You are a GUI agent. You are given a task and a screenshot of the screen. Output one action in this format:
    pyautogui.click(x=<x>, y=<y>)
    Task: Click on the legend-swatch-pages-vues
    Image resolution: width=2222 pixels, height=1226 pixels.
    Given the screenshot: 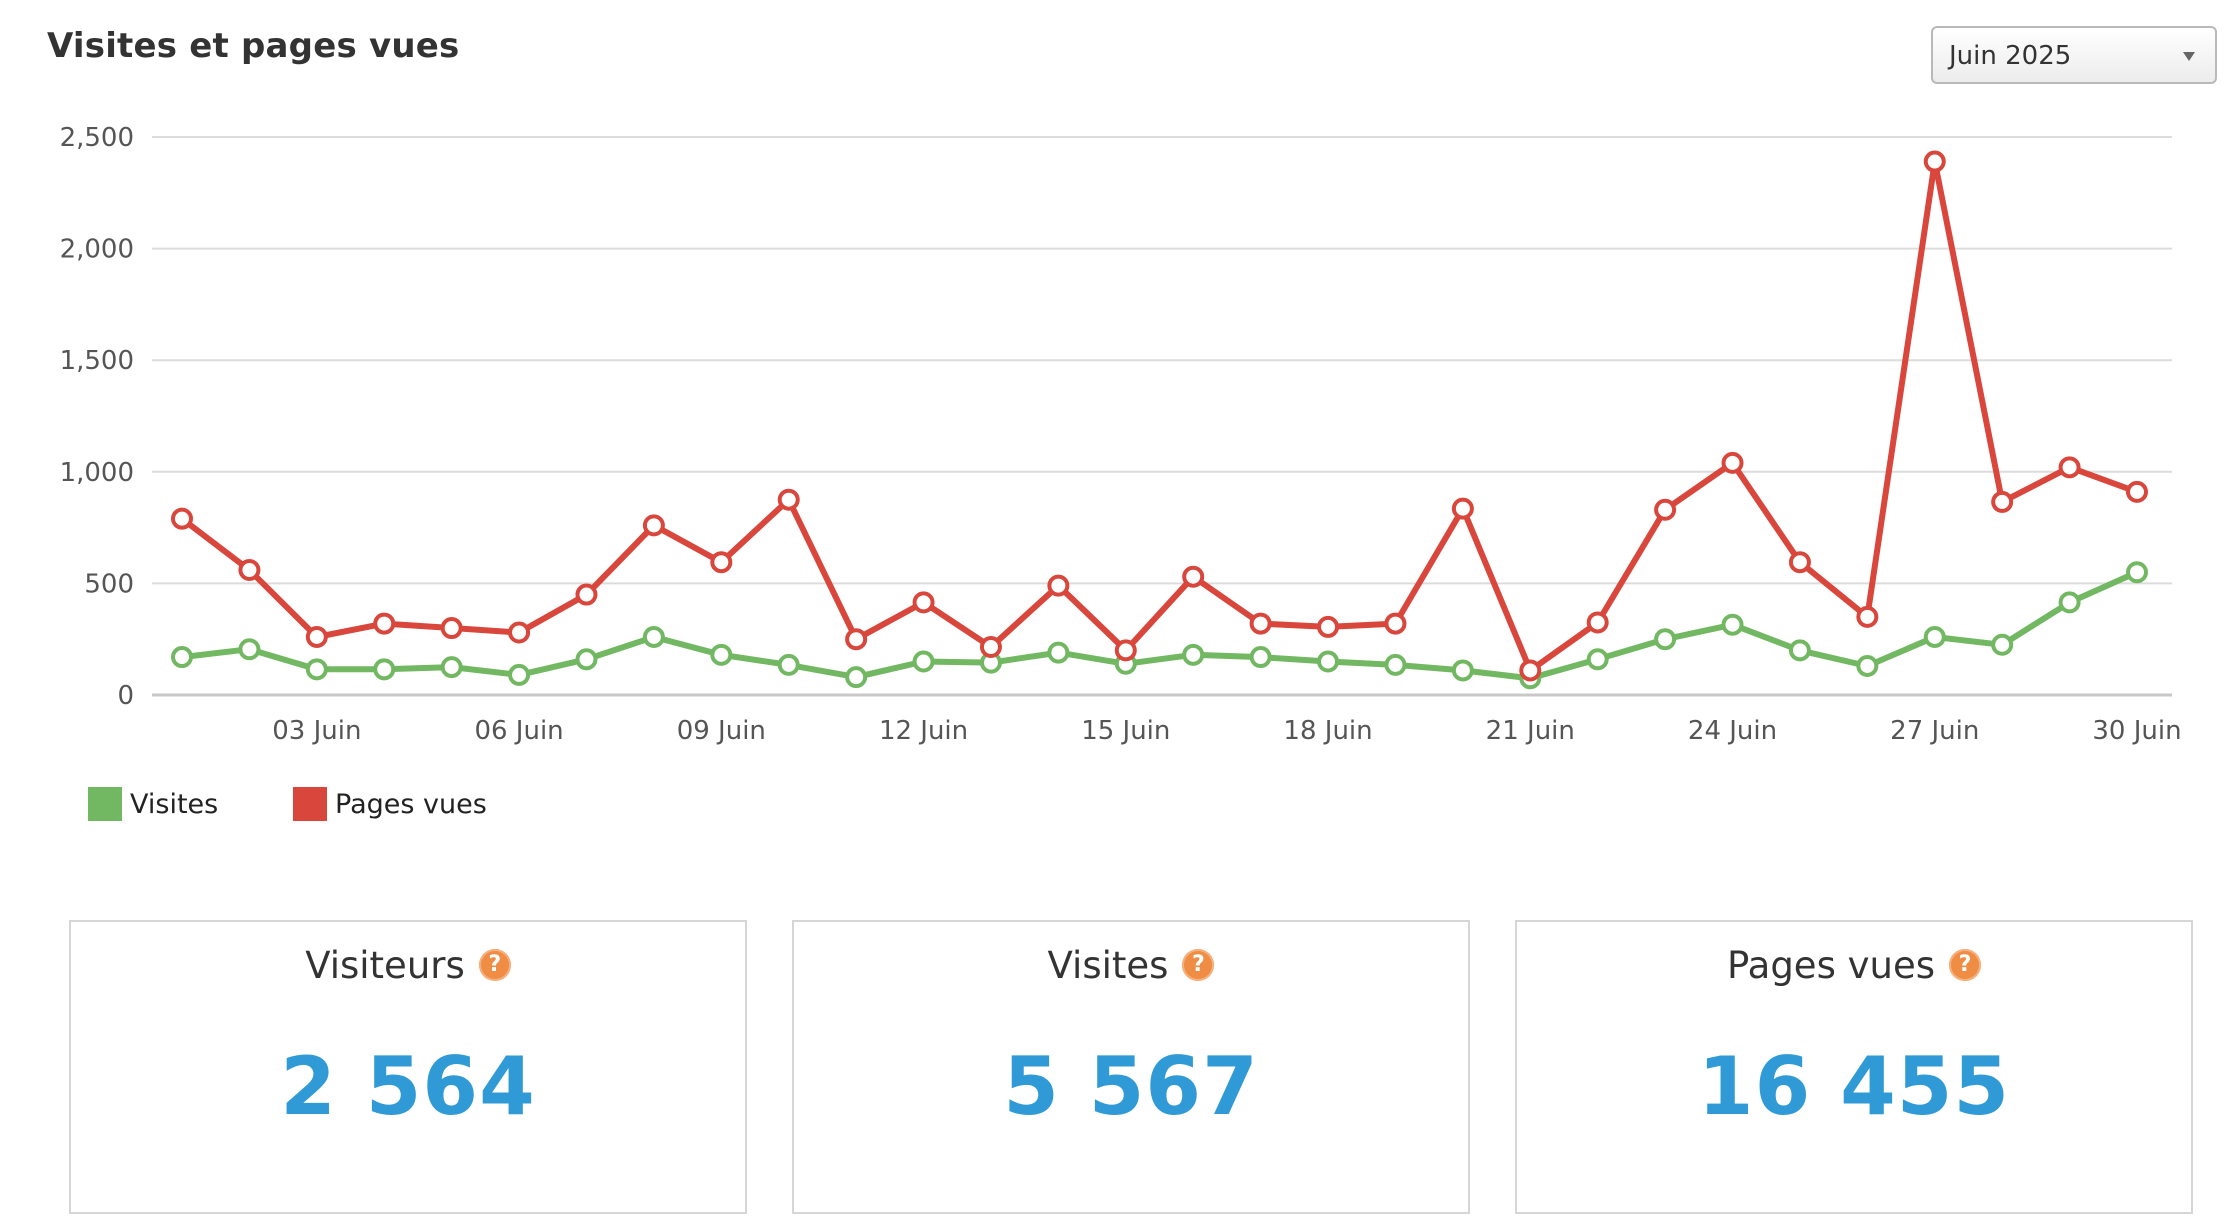 What is the action you would take?
    pyautogui.click(x=310, y=804)
    